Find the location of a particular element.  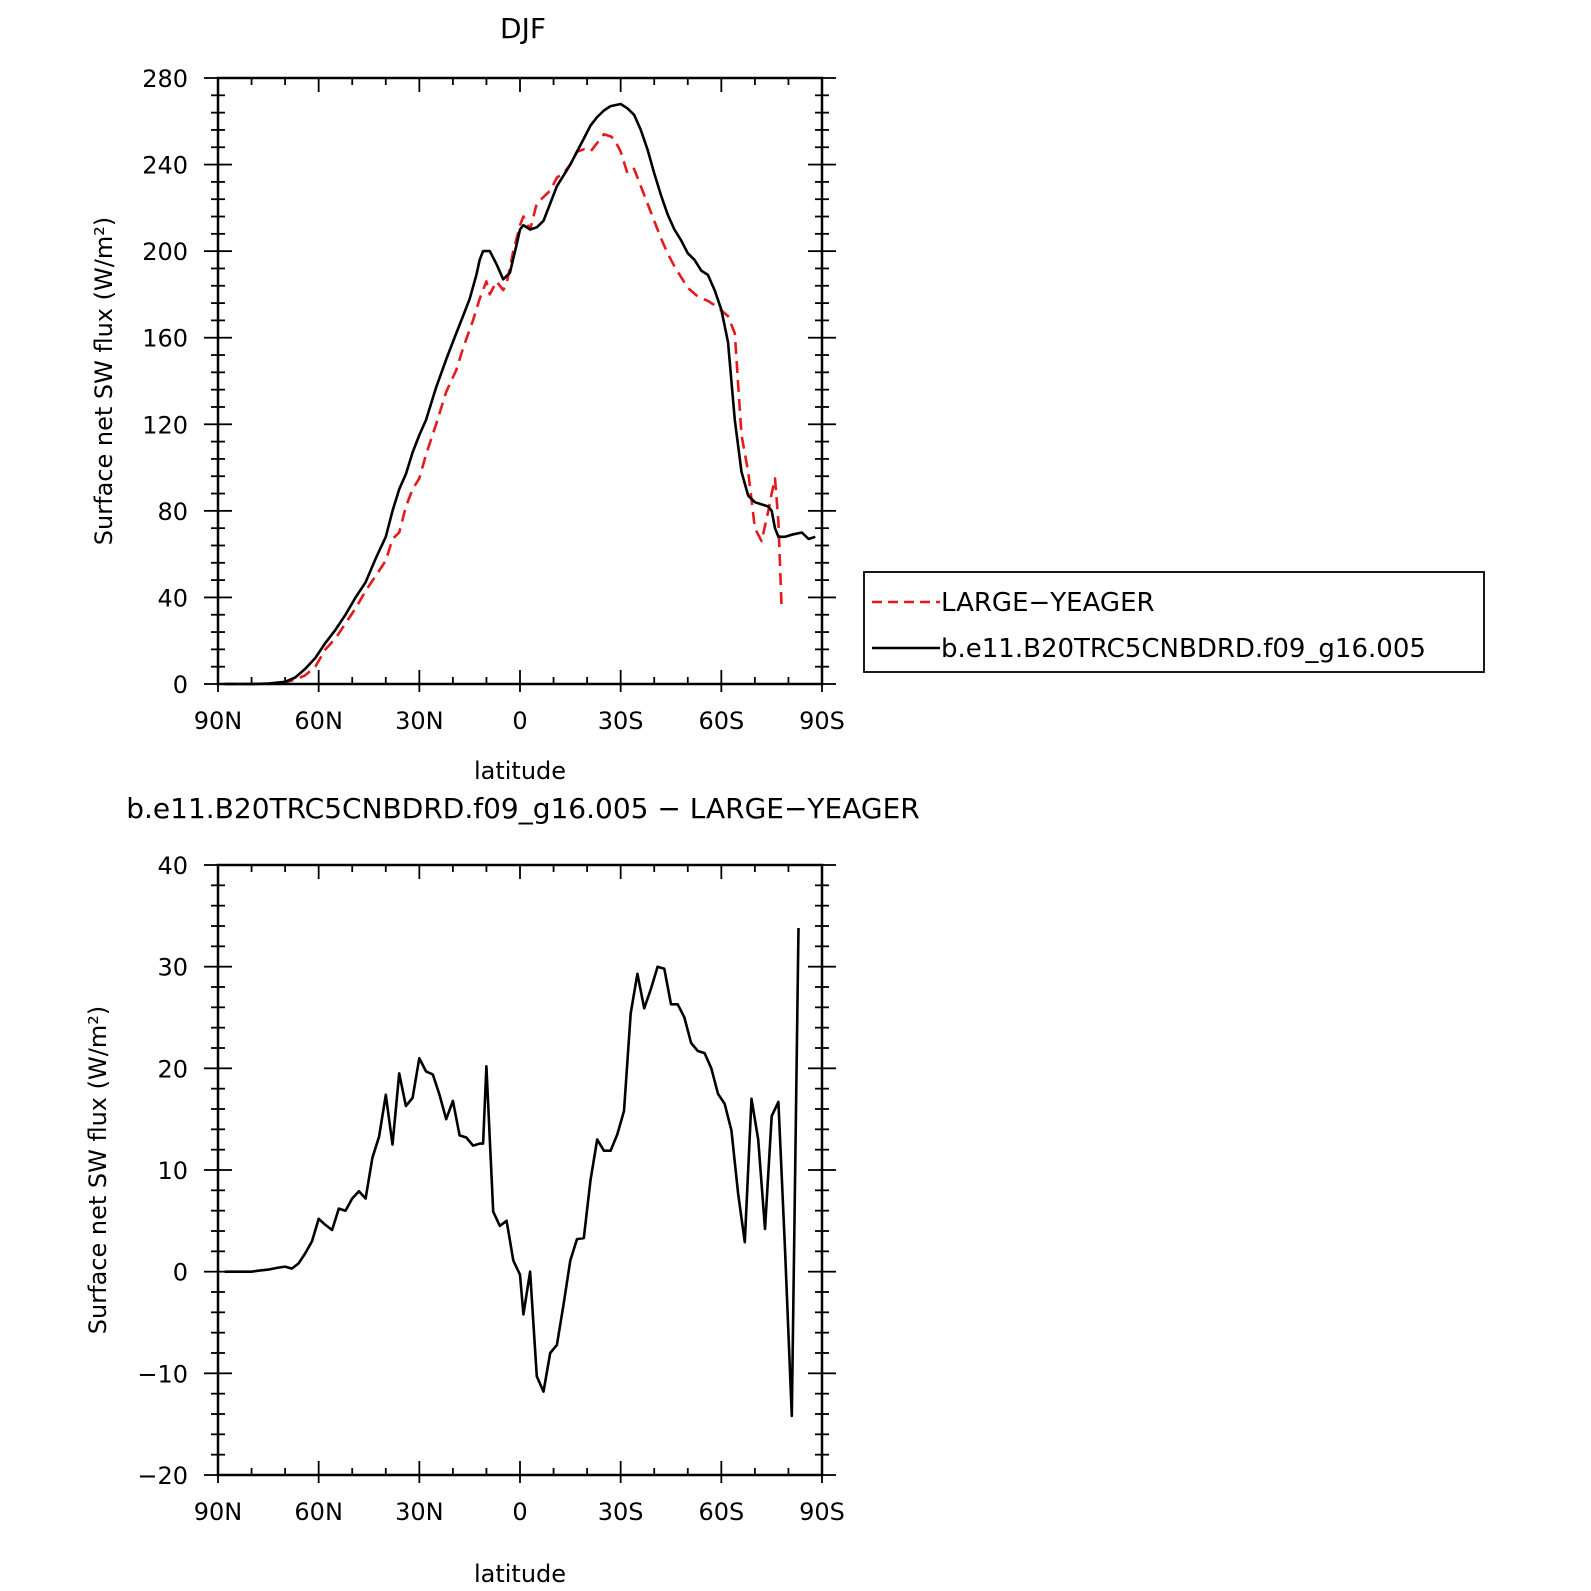

top-y-tick-label: 200 is located at coordinates (165, 252).